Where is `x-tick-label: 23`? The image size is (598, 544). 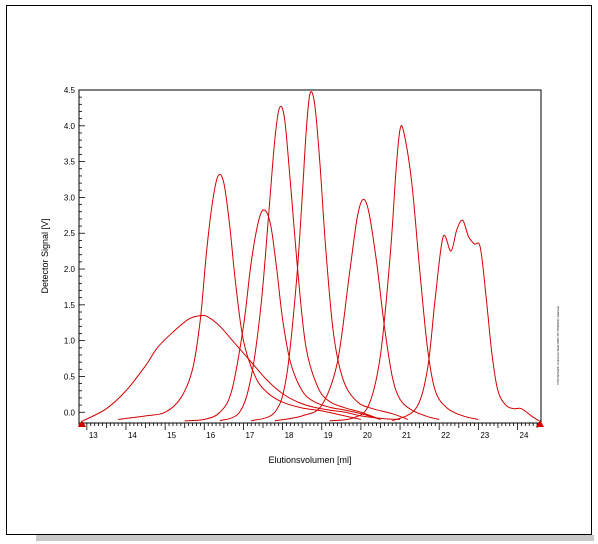
x-tick-label: 23 is located at coordinates (484, 435).